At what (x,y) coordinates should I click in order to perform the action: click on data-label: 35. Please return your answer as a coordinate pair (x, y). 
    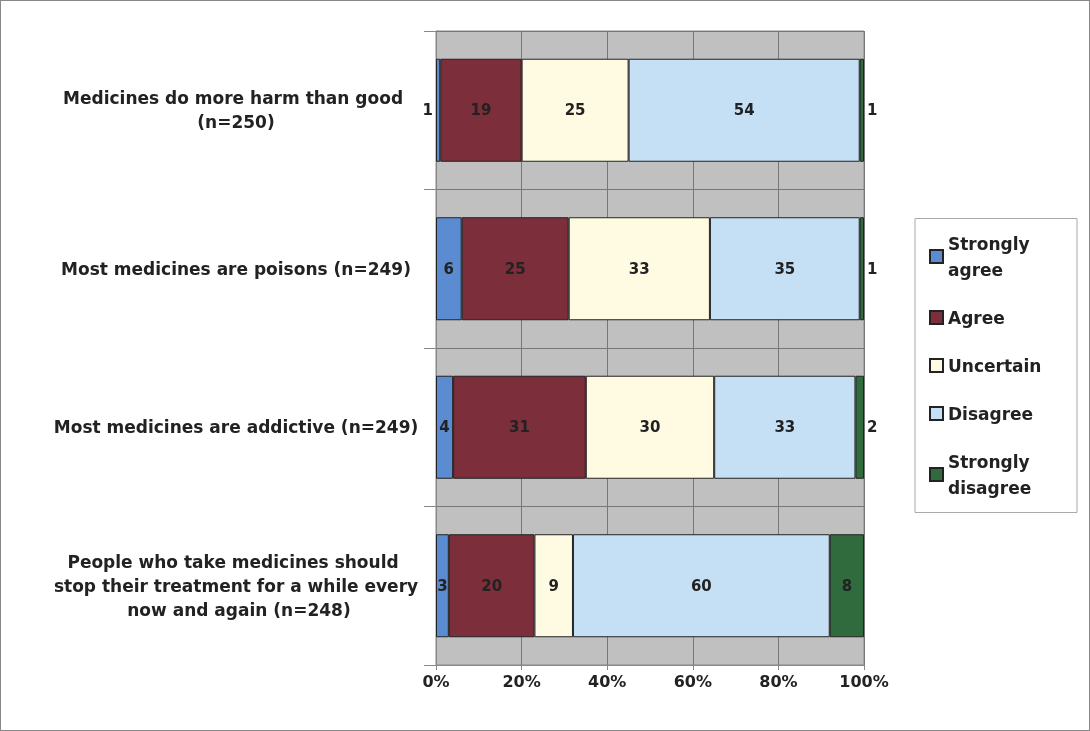
    Looking at the image, I should click on (785, 268).